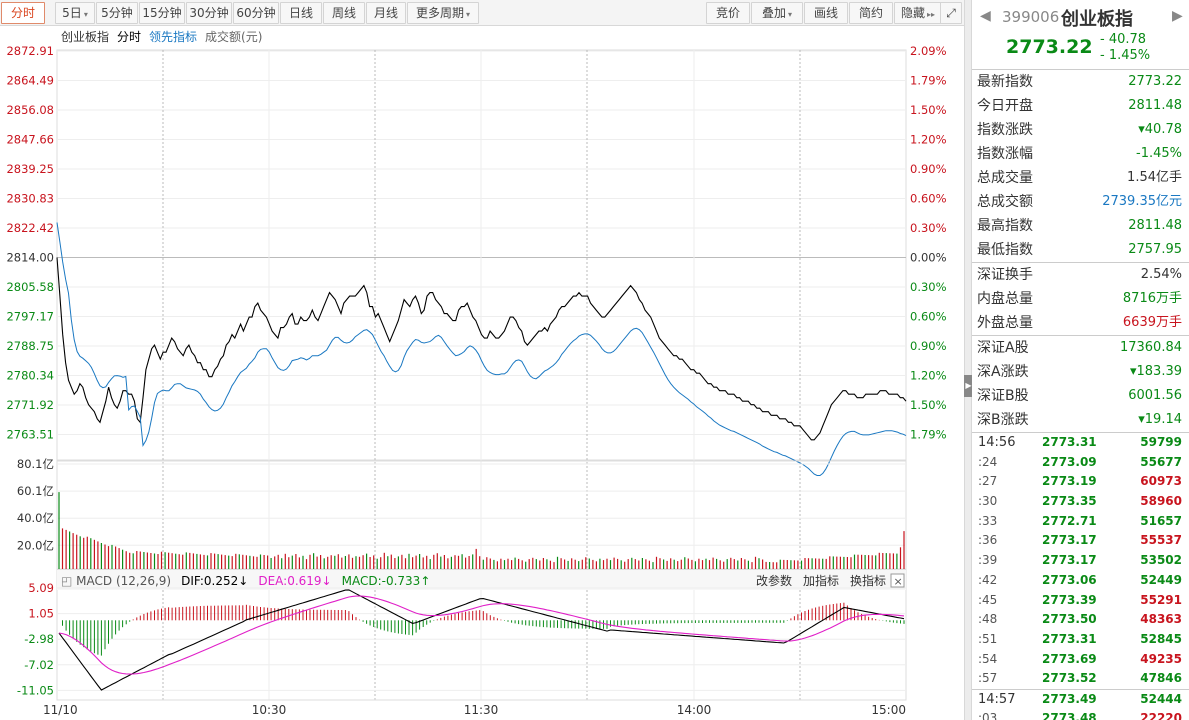 Image resolution: width=1189 pixels, height=720 pixels. I want to click on stat-label: 指数涨幅, so click(1005, 154).